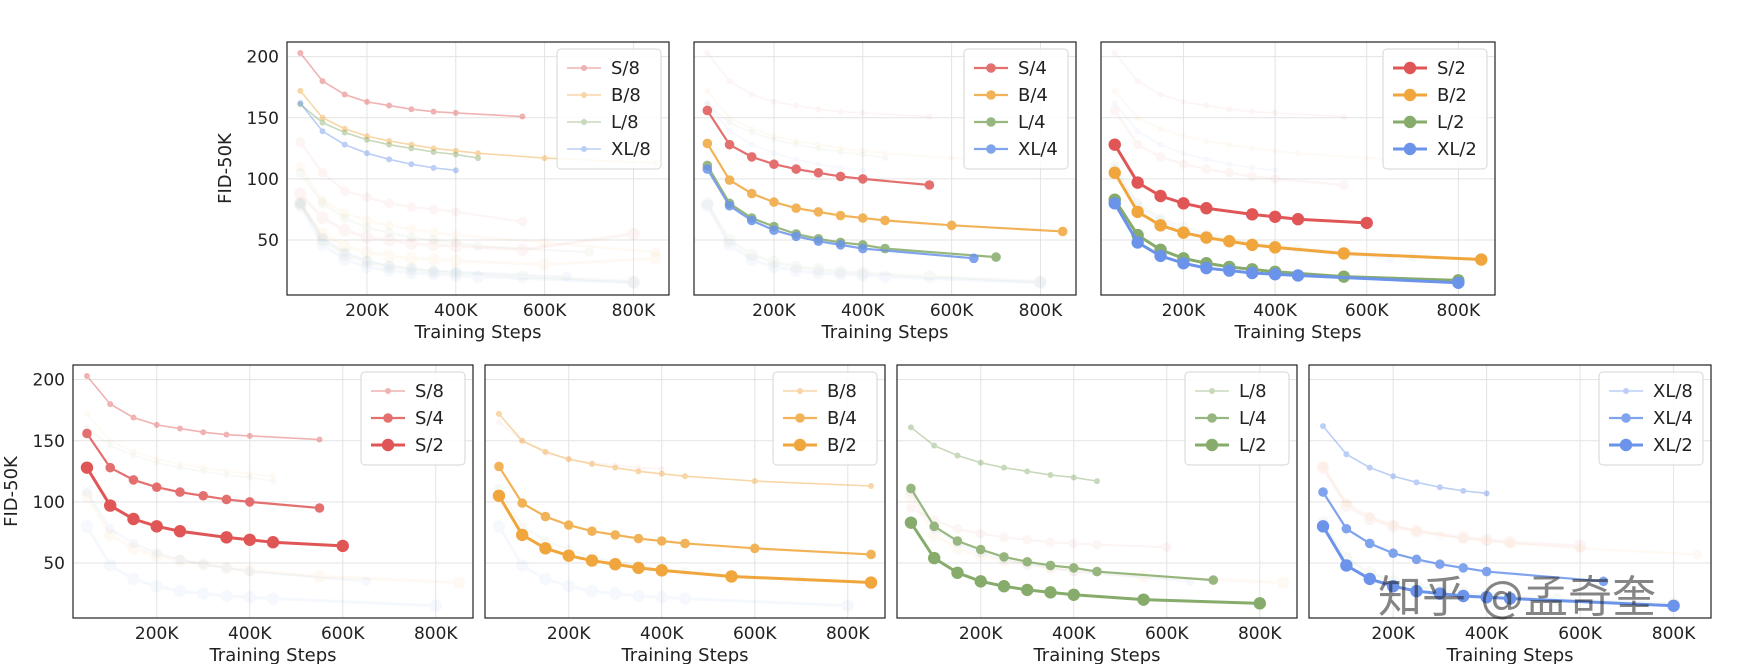 This screenshot has width=1740, height=664. I want to click on y-tick-label: 150, so click(49, 442).